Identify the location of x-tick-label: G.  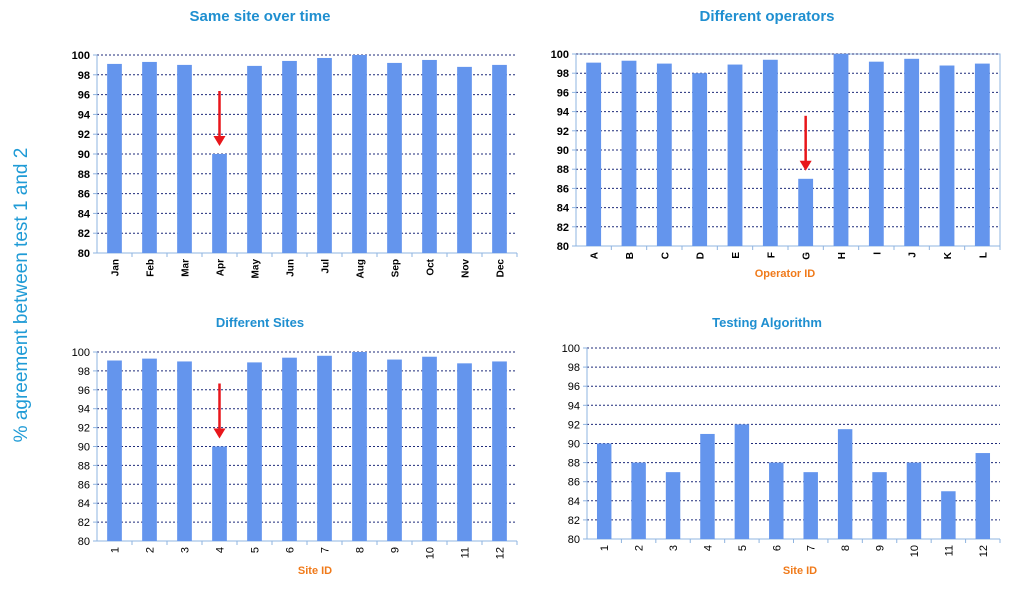
(807, 256).